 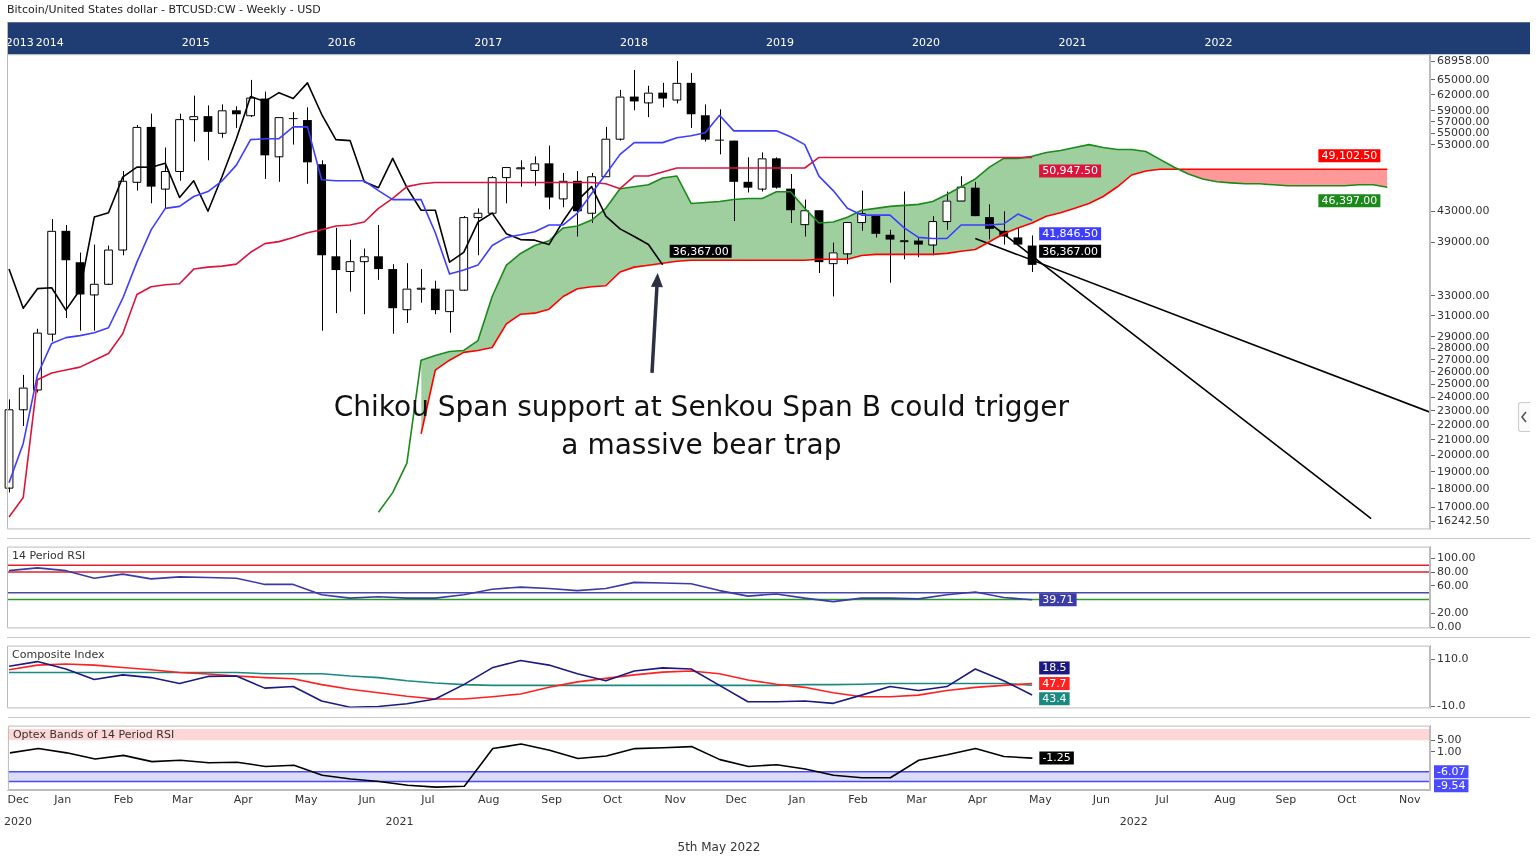 What do you see at coordinates (93, 734) in the screenshot?
I see `chart-title: Optex Bands of 14 Period RSI` at bounding box center [93, 734].